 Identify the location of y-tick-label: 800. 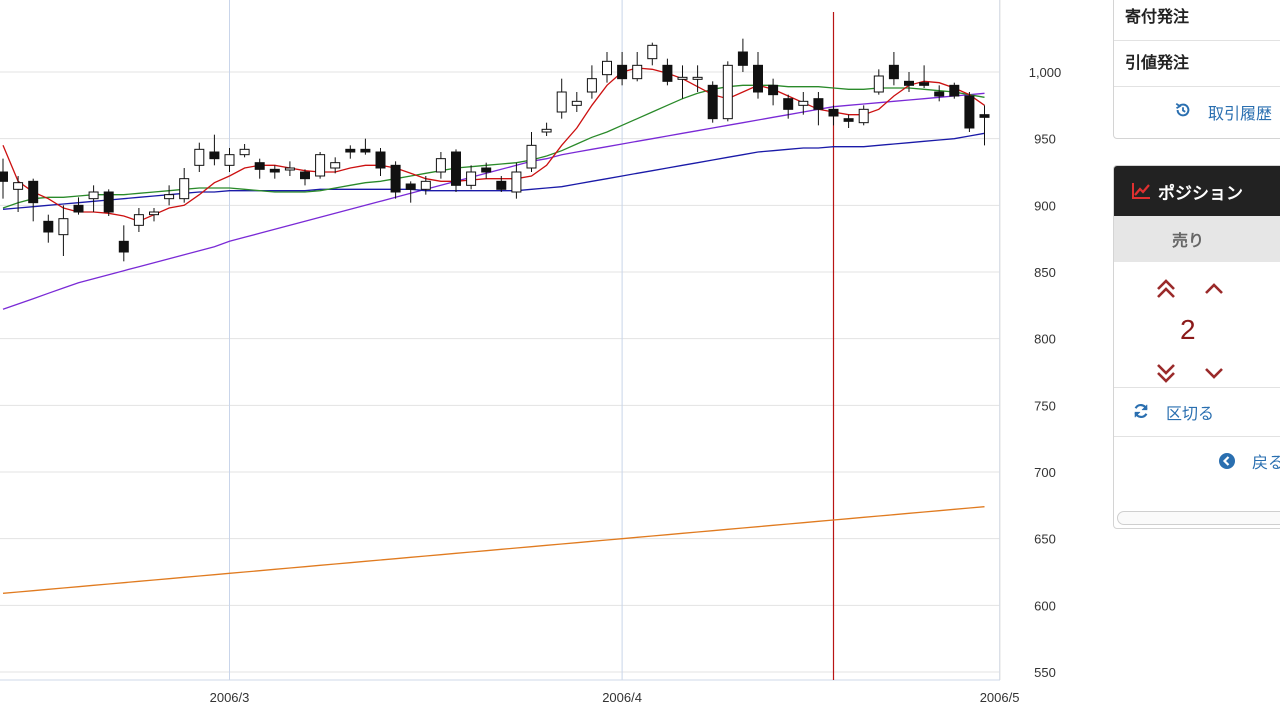
(1045, 339).